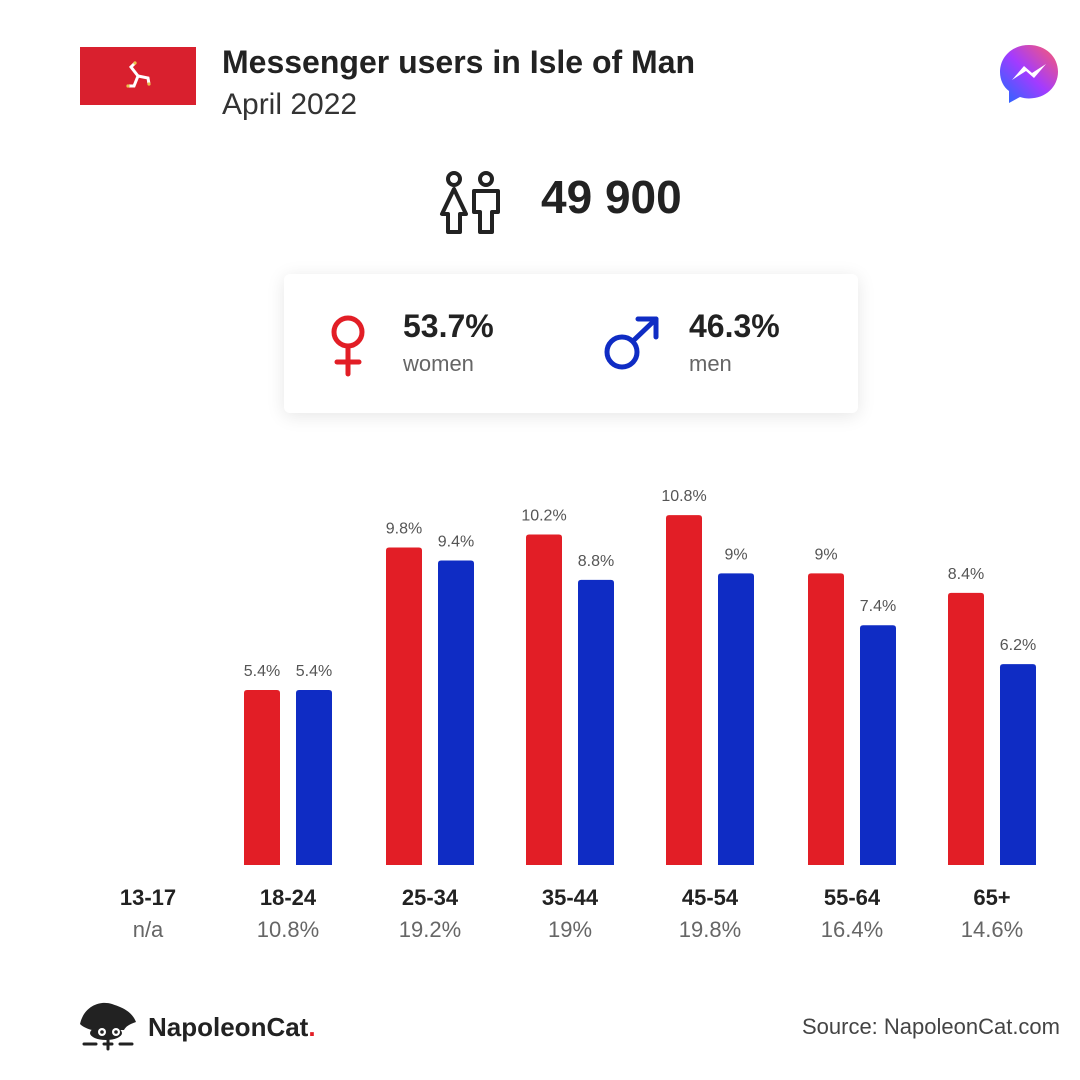  Describe the element at coordinates (288, 897) in the screenshot. I see `age-group-label-18-24: 18-24` at that location.